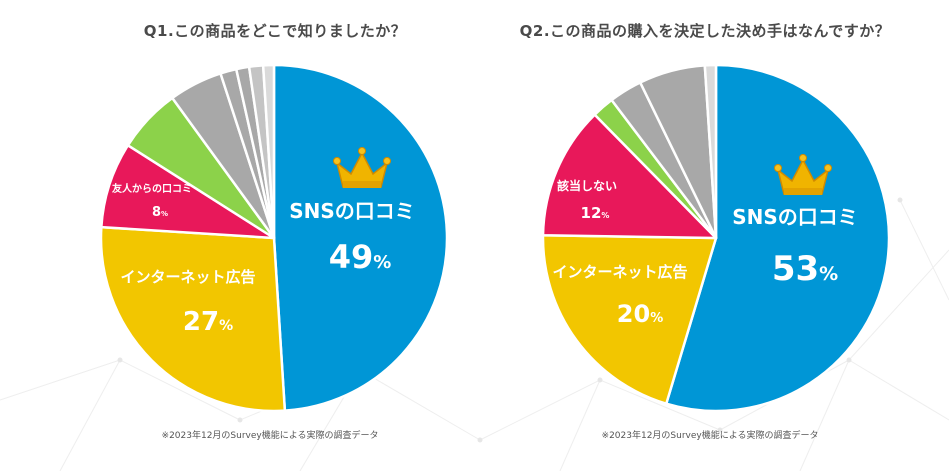 The image size is (949, 471). I want to click on slice-label-friend: 友人からの口コミ, so click(152, 188).